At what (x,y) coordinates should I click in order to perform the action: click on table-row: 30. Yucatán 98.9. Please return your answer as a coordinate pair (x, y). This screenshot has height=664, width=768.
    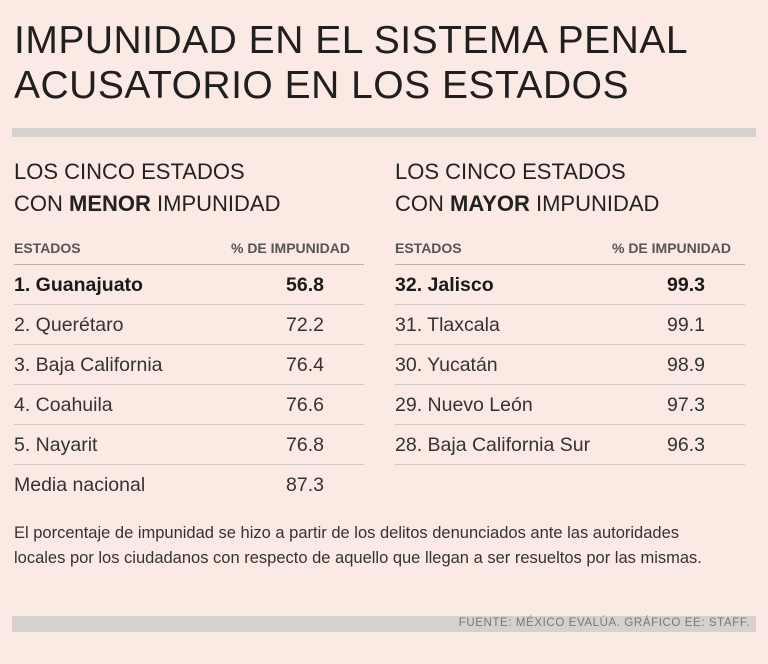
    Looking at the image, I should click on (570, 365).